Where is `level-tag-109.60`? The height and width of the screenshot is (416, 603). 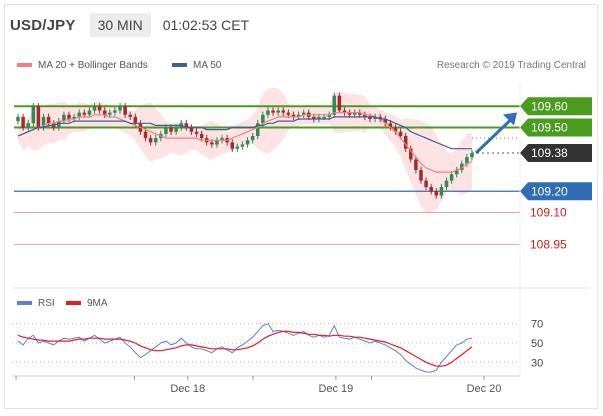
level-tag-109.60 is located at coordinates (556, 106).